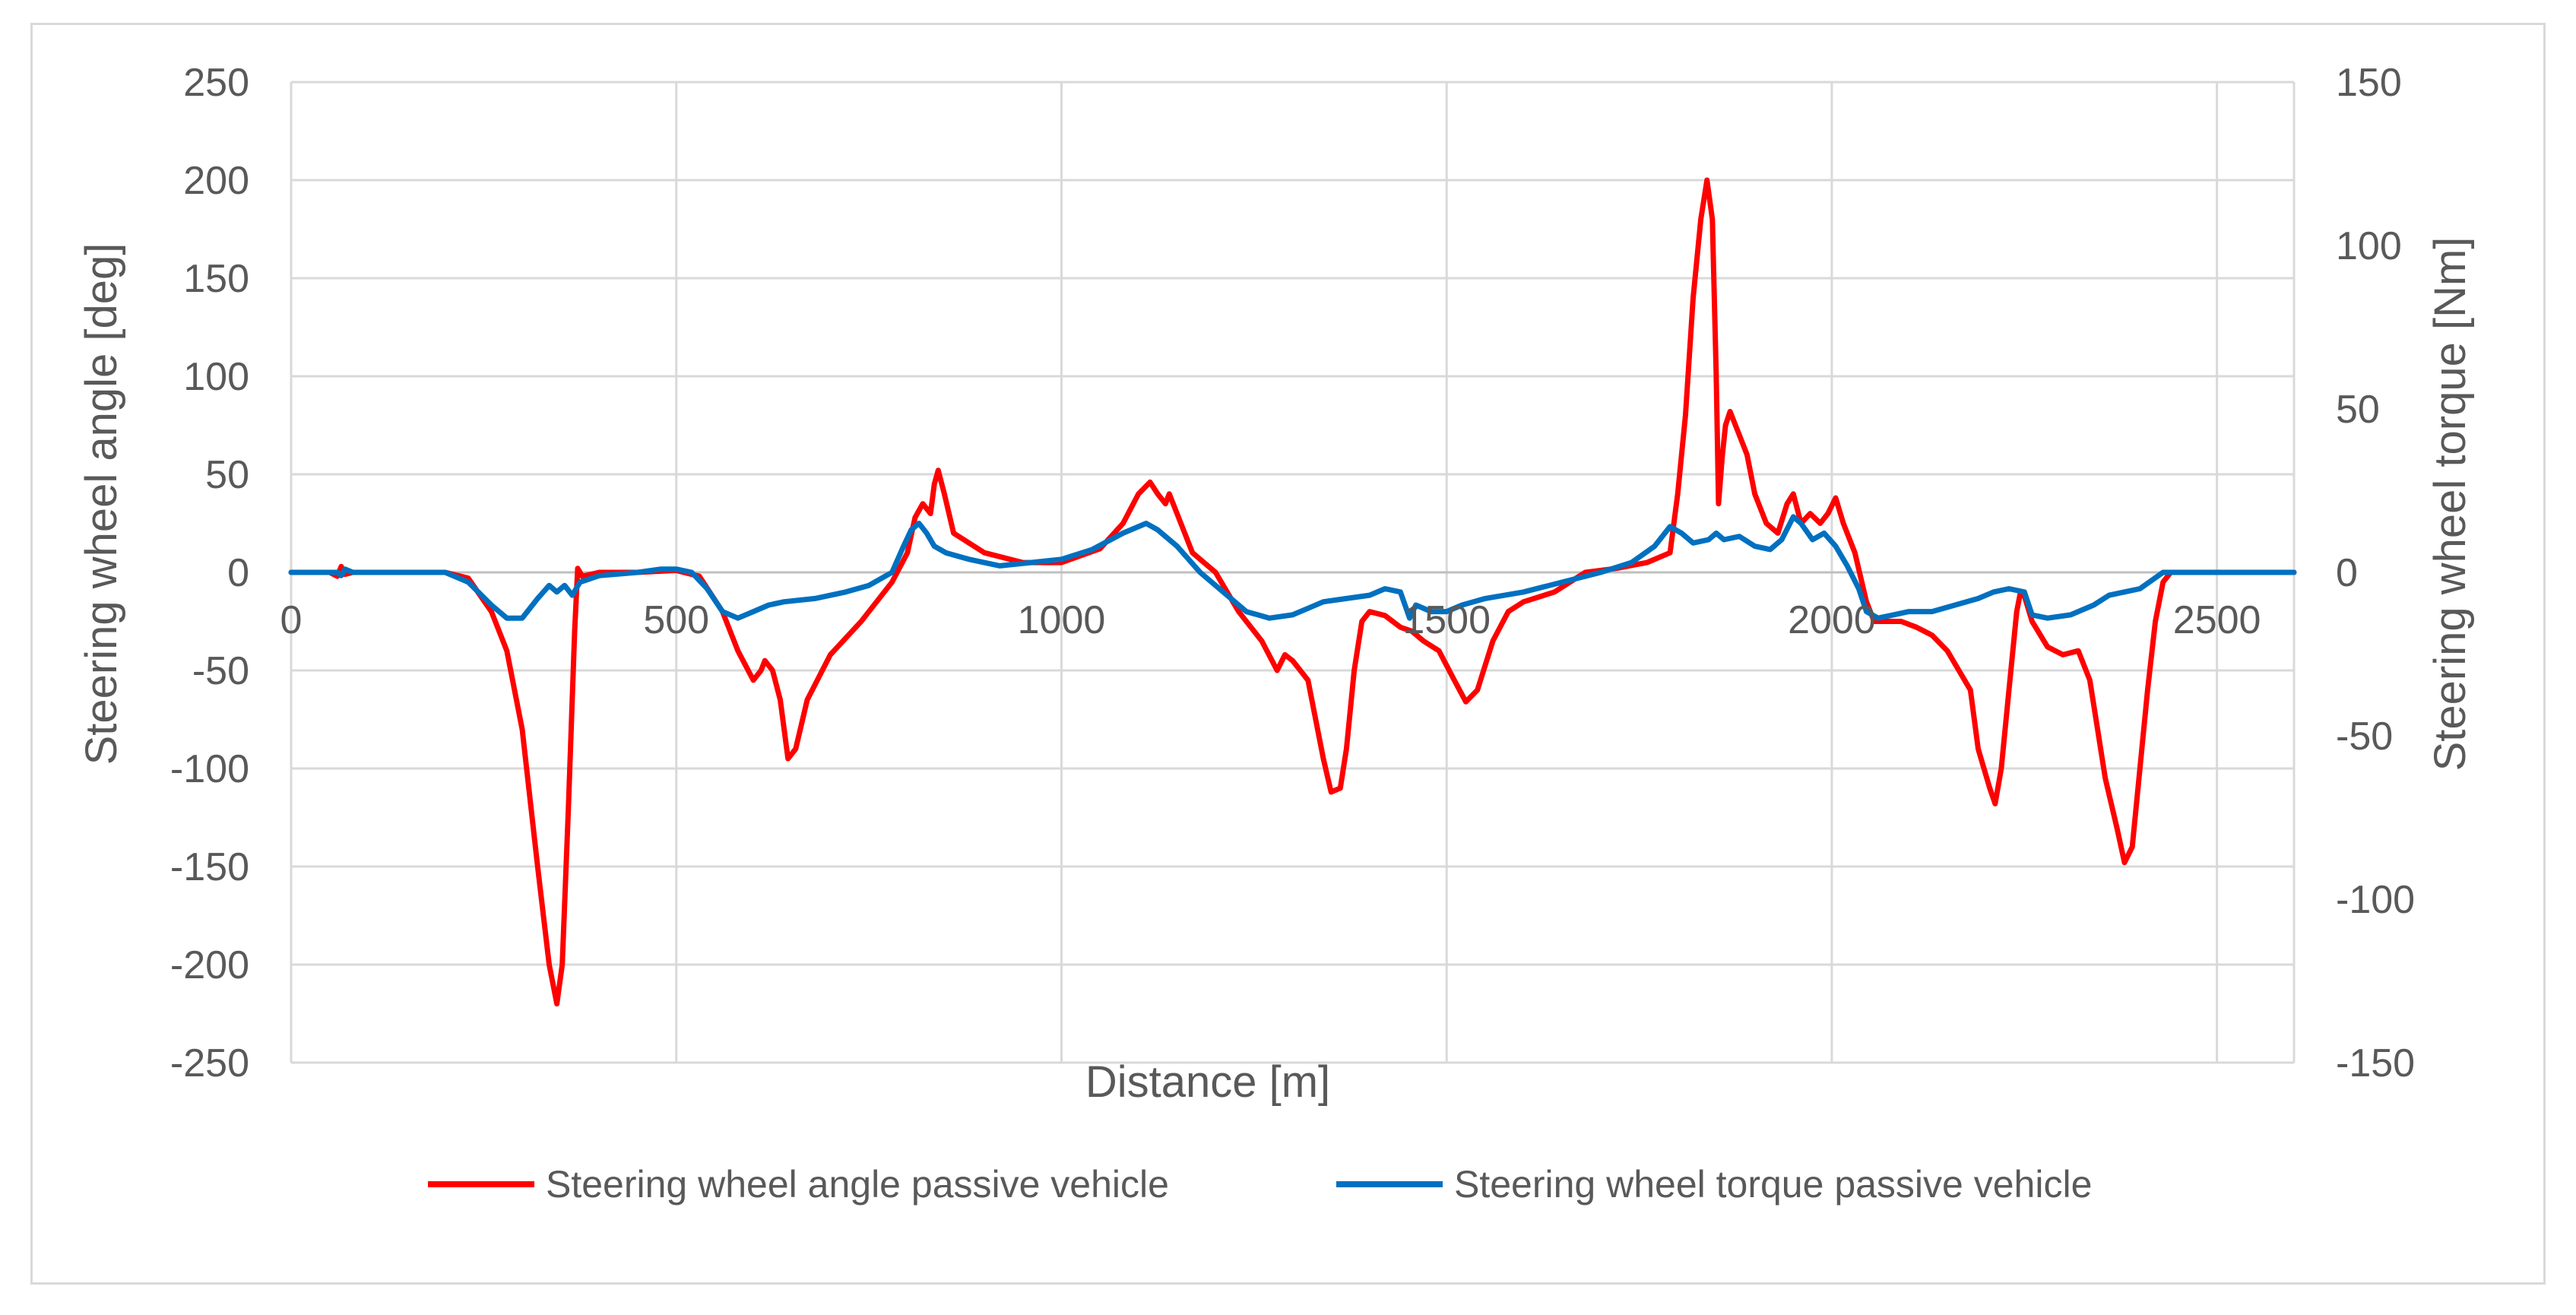 This screenshot has height=1315, width=2576. What do you see at coordinates (209, 867) in the screenshot?
I see `y-tick-label: -150` at bounding box center [209, 867].